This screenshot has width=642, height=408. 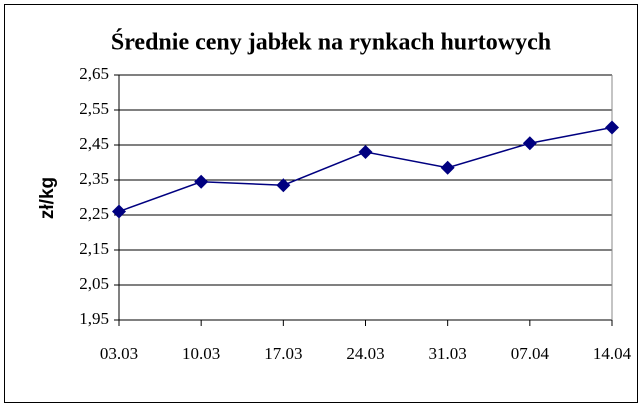 What do you see at coordinates (365, 353) in the screenshot?
I see `x-tick-label: 24.03` at bounding box center [365, 353].